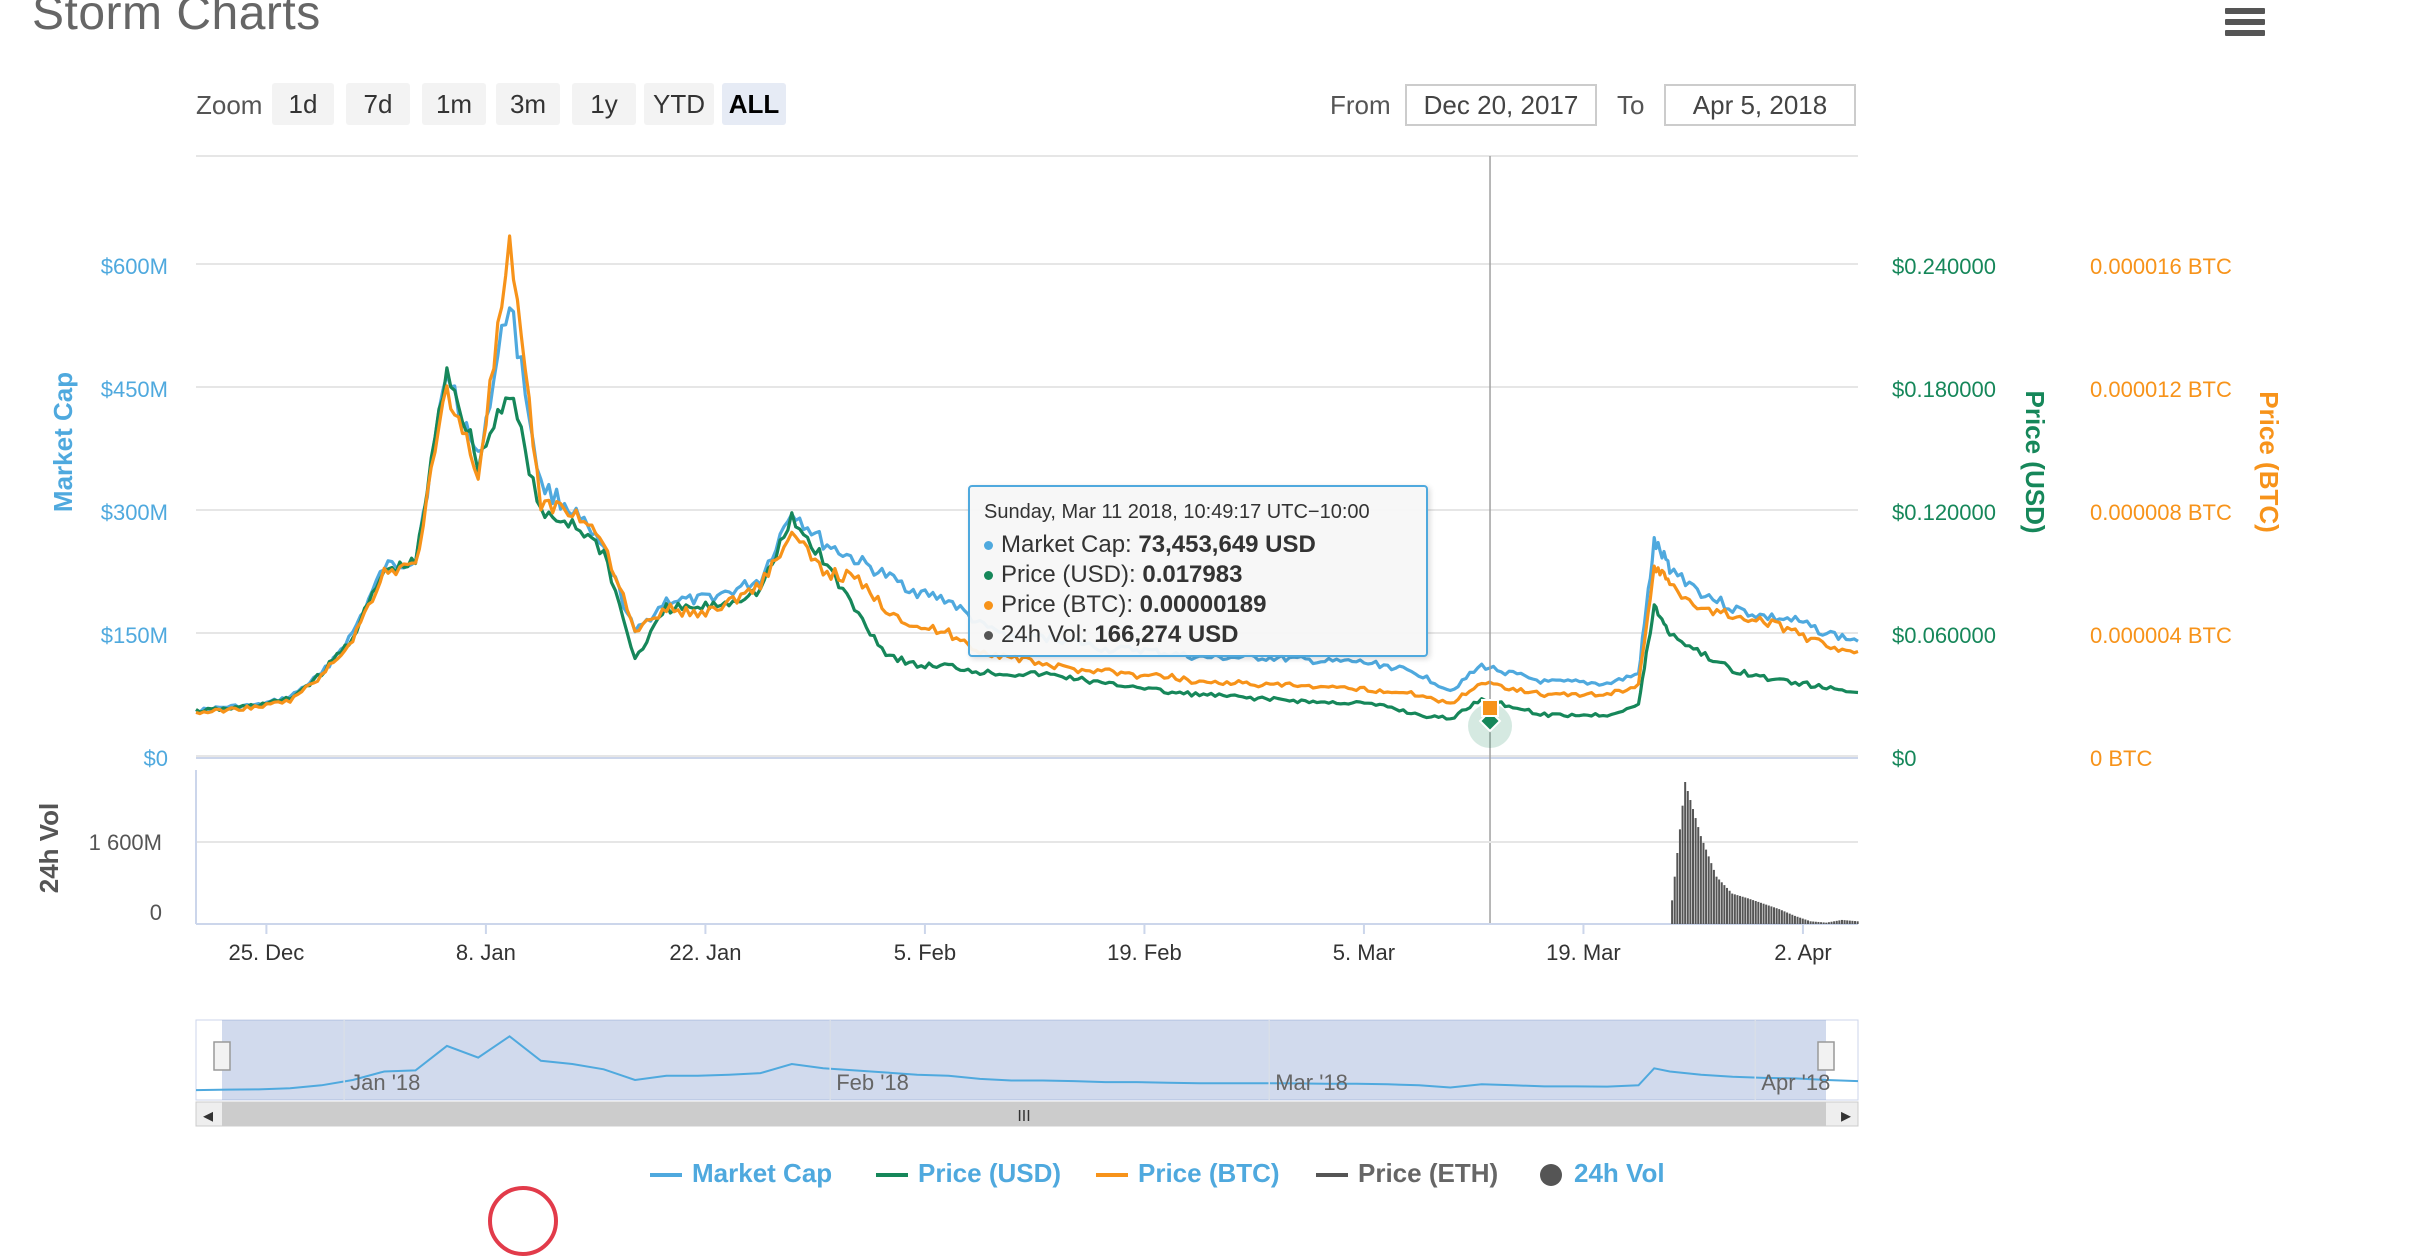  I want to click on market-cap-dot-icon, so click(988, 546).